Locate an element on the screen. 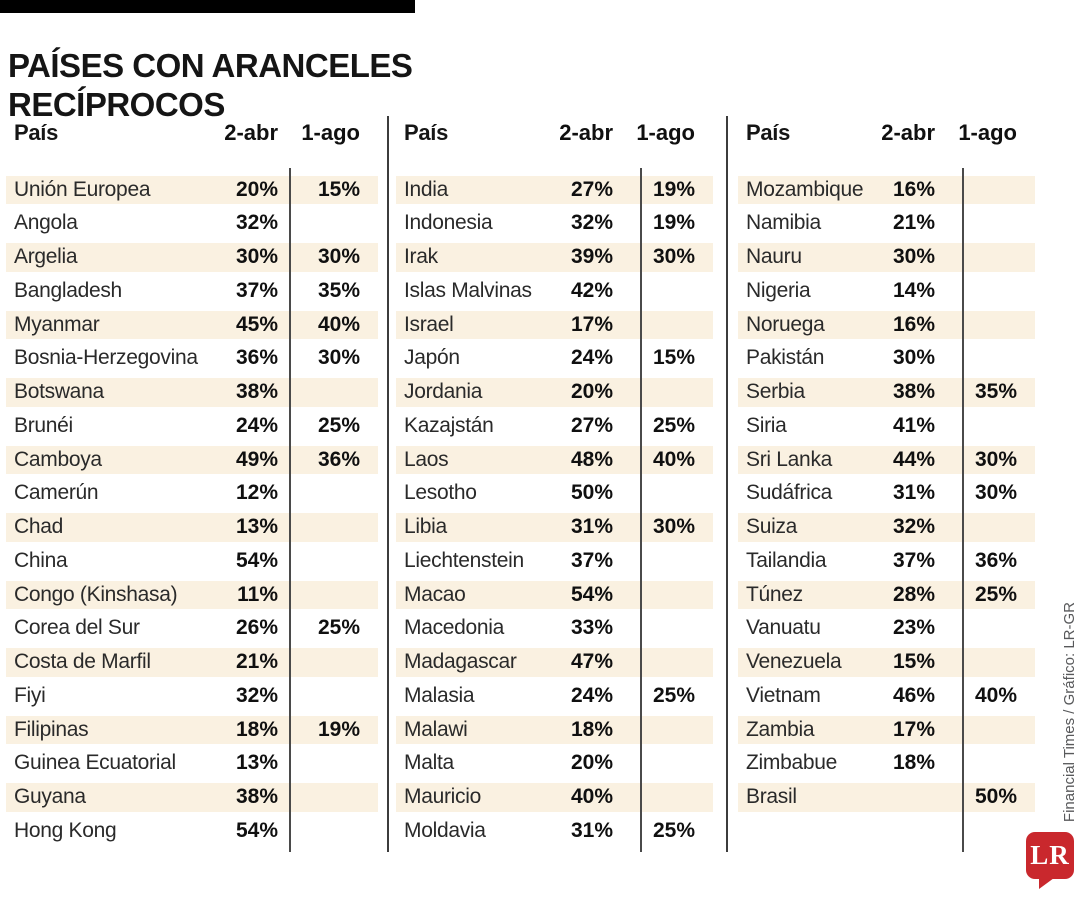  tariff-1ago: 50% is located at coordinates (995, 796).